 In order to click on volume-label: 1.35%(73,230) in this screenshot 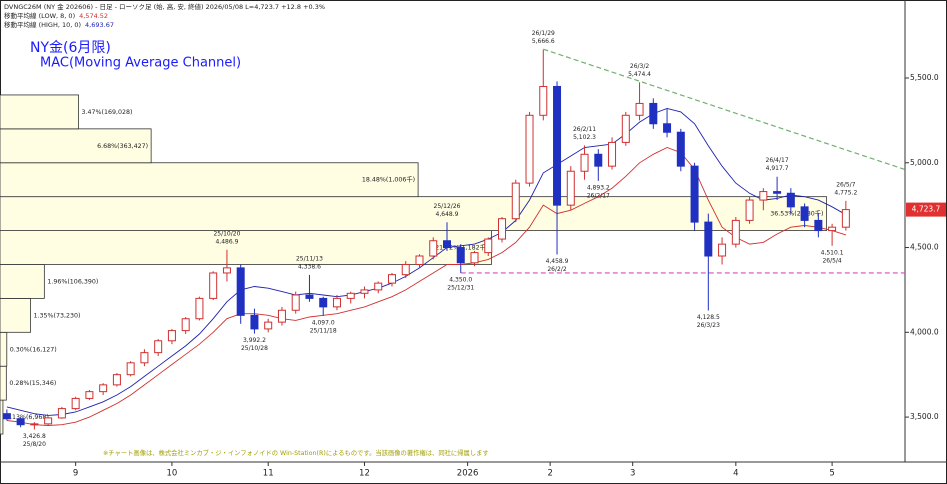, I will do `click(57, 315)`.